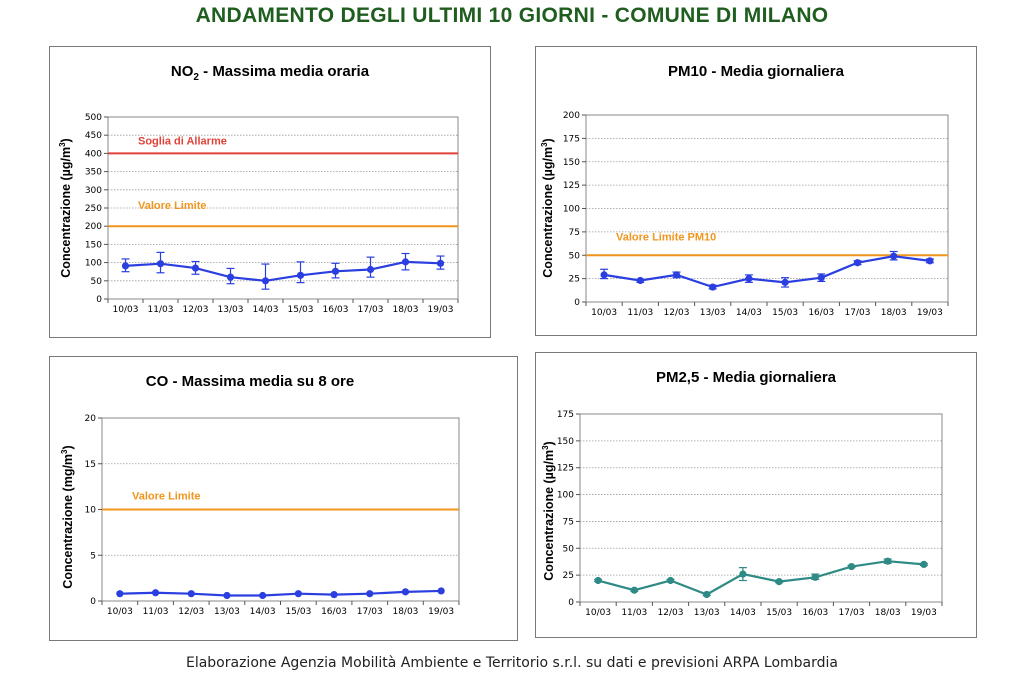 The height and width of the screenshot is (679, 1024). I want to click on chart-title: PM10 - Media giornaliera, so click(756, 71).